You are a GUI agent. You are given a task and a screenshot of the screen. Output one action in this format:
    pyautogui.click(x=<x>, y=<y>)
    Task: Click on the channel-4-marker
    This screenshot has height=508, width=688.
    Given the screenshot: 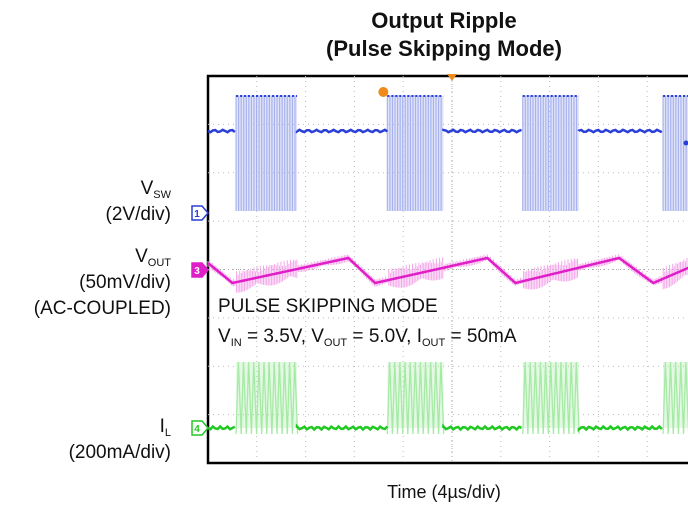 What is the action you would take?
    pyautogui.click(x=200, y=428)
    